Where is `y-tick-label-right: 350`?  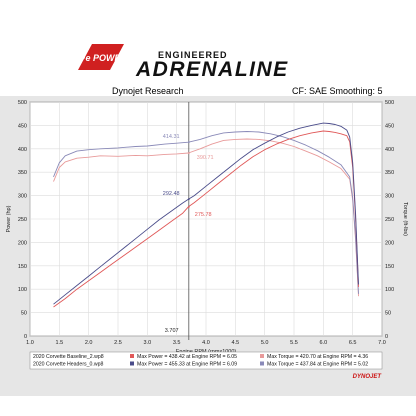 y-tick-label-right: 350 is located at coordinates (389, 173).